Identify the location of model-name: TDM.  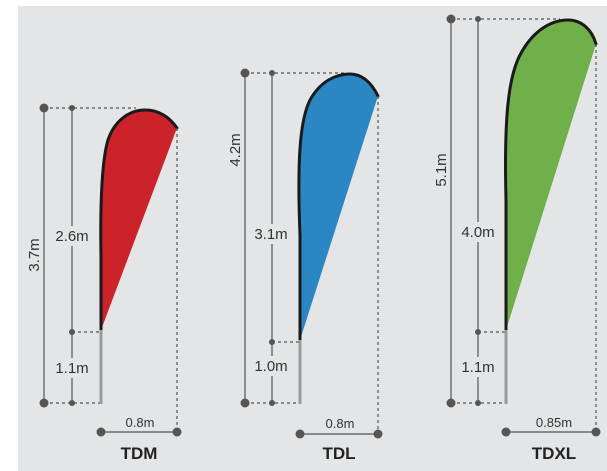
(139, 453).